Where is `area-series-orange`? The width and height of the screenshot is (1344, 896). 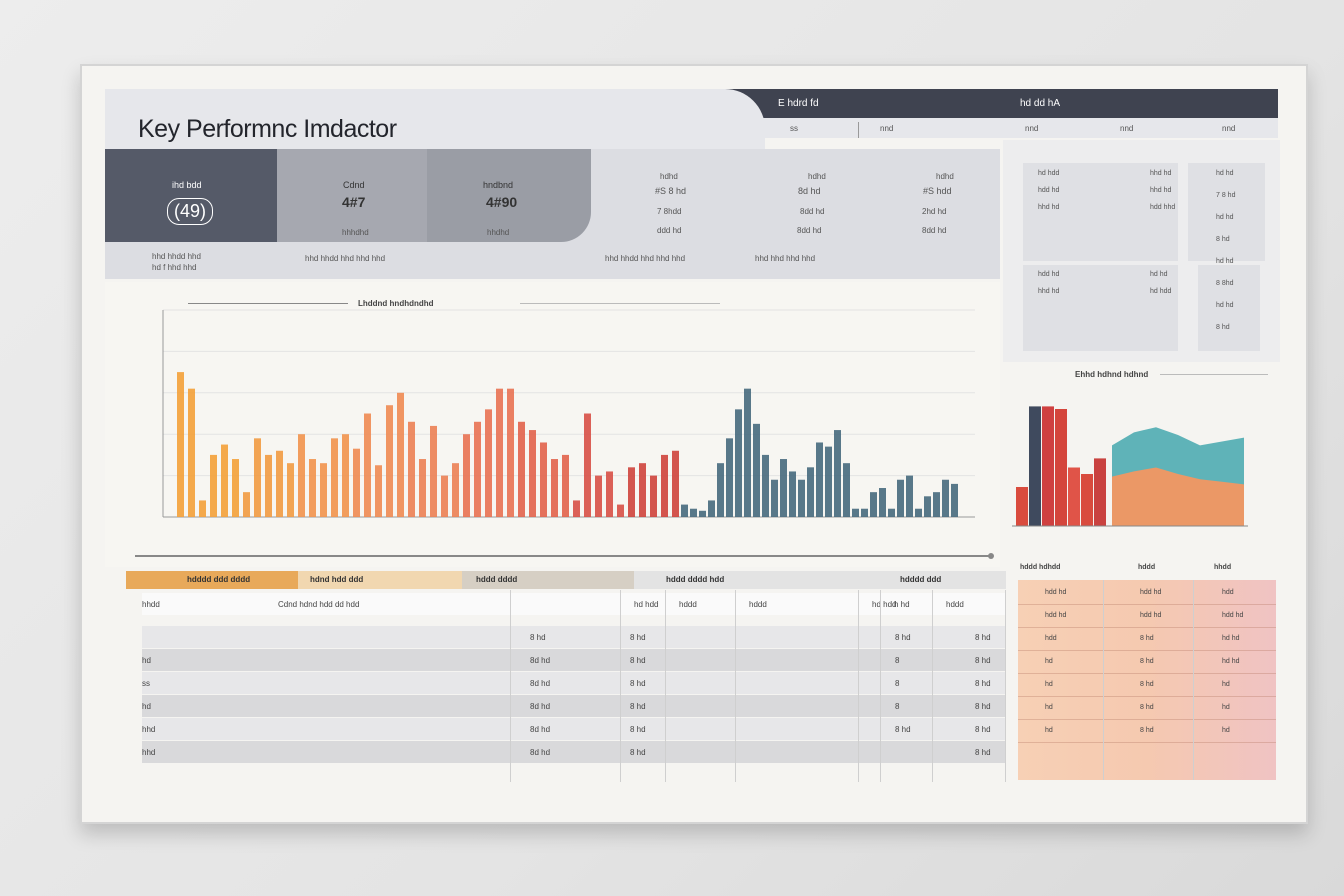 area-series-orange is located at coordinates (1178, 497).